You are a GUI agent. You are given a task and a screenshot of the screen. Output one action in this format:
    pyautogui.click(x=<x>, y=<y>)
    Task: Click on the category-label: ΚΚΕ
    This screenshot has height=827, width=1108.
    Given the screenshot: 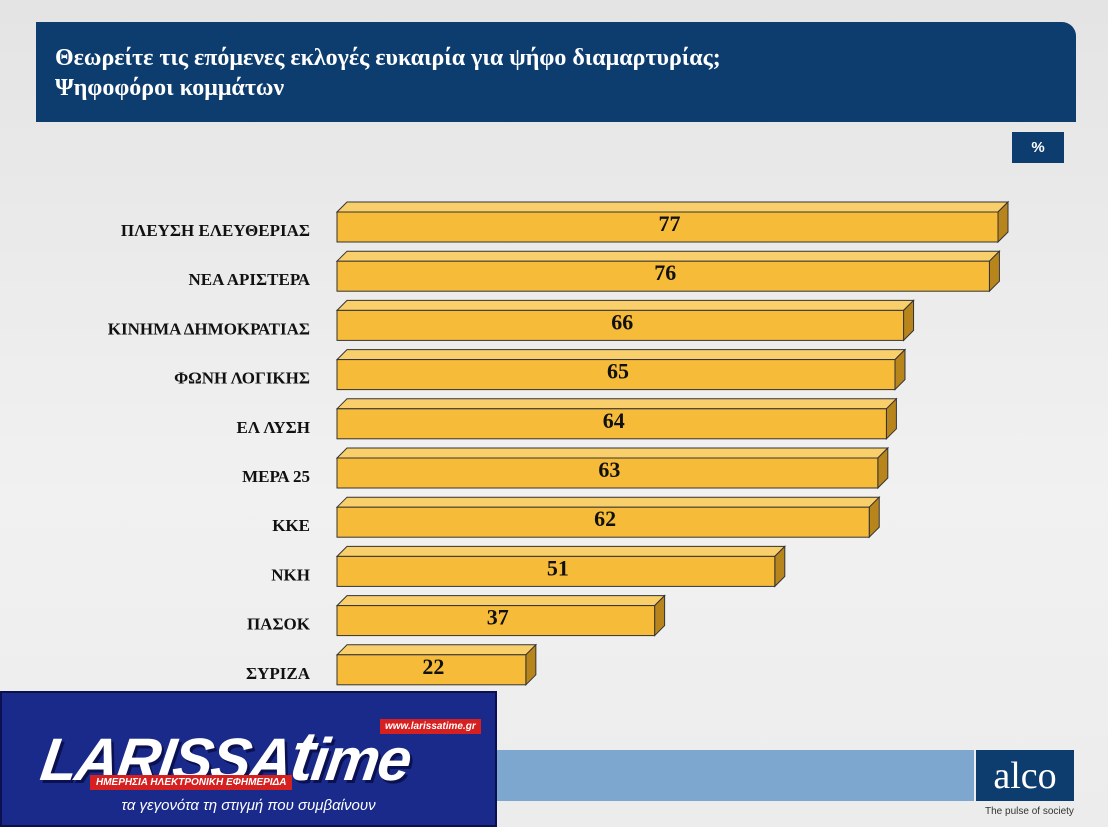 What is the action you would take?
    pyautogui.click(x=291, y=525)
    